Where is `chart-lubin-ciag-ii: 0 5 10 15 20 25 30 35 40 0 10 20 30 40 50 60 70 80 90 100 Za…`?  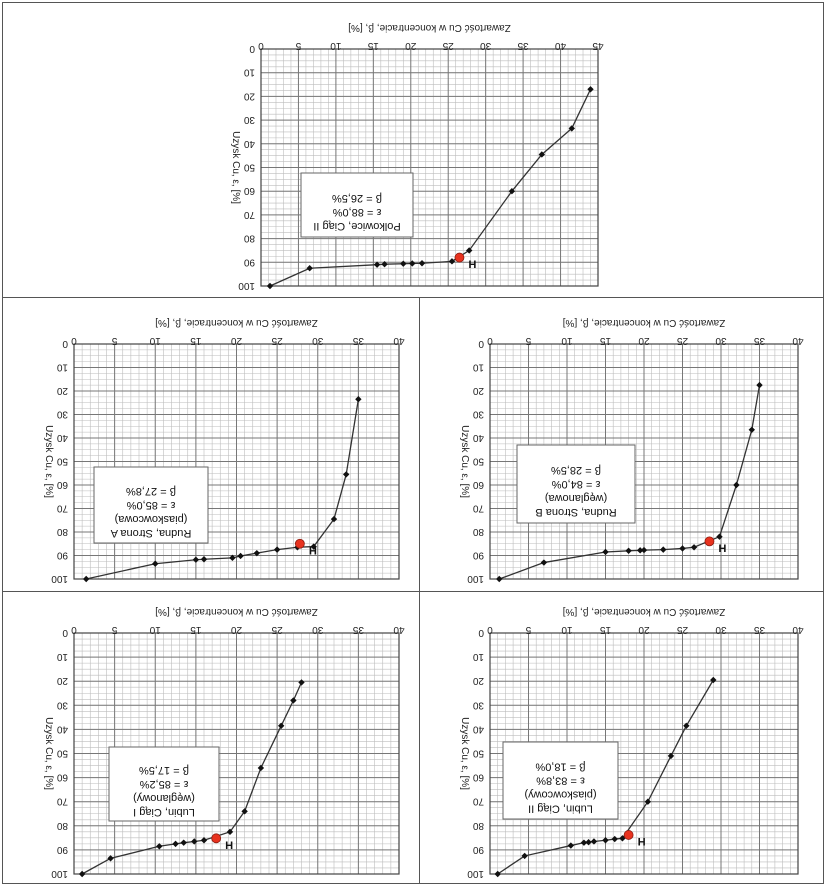
chart-lubin-ciag-ii: 0 5 10 15 20 25 30 35 40 0 10 20 30 40 50 60 70 80 90 100 Za… is located at coordinates (631, 742).